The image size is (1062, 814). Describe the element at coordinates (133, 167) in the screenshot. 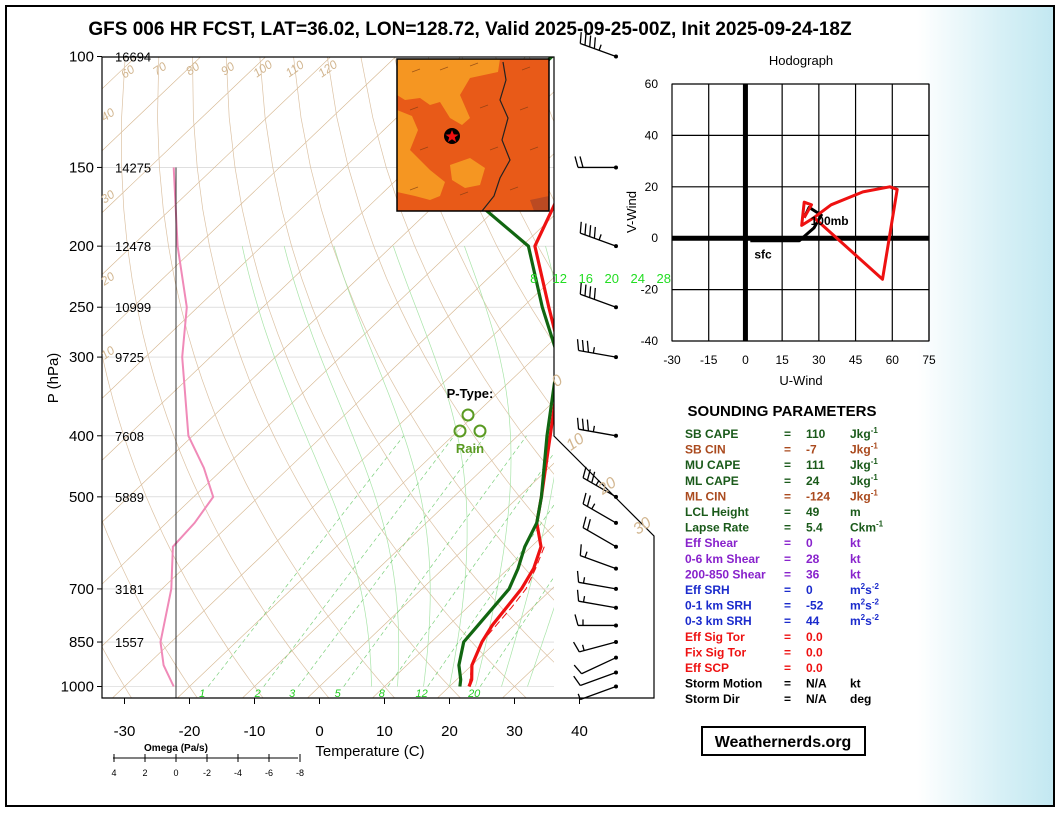

I see `height-label: 14275` at that location.